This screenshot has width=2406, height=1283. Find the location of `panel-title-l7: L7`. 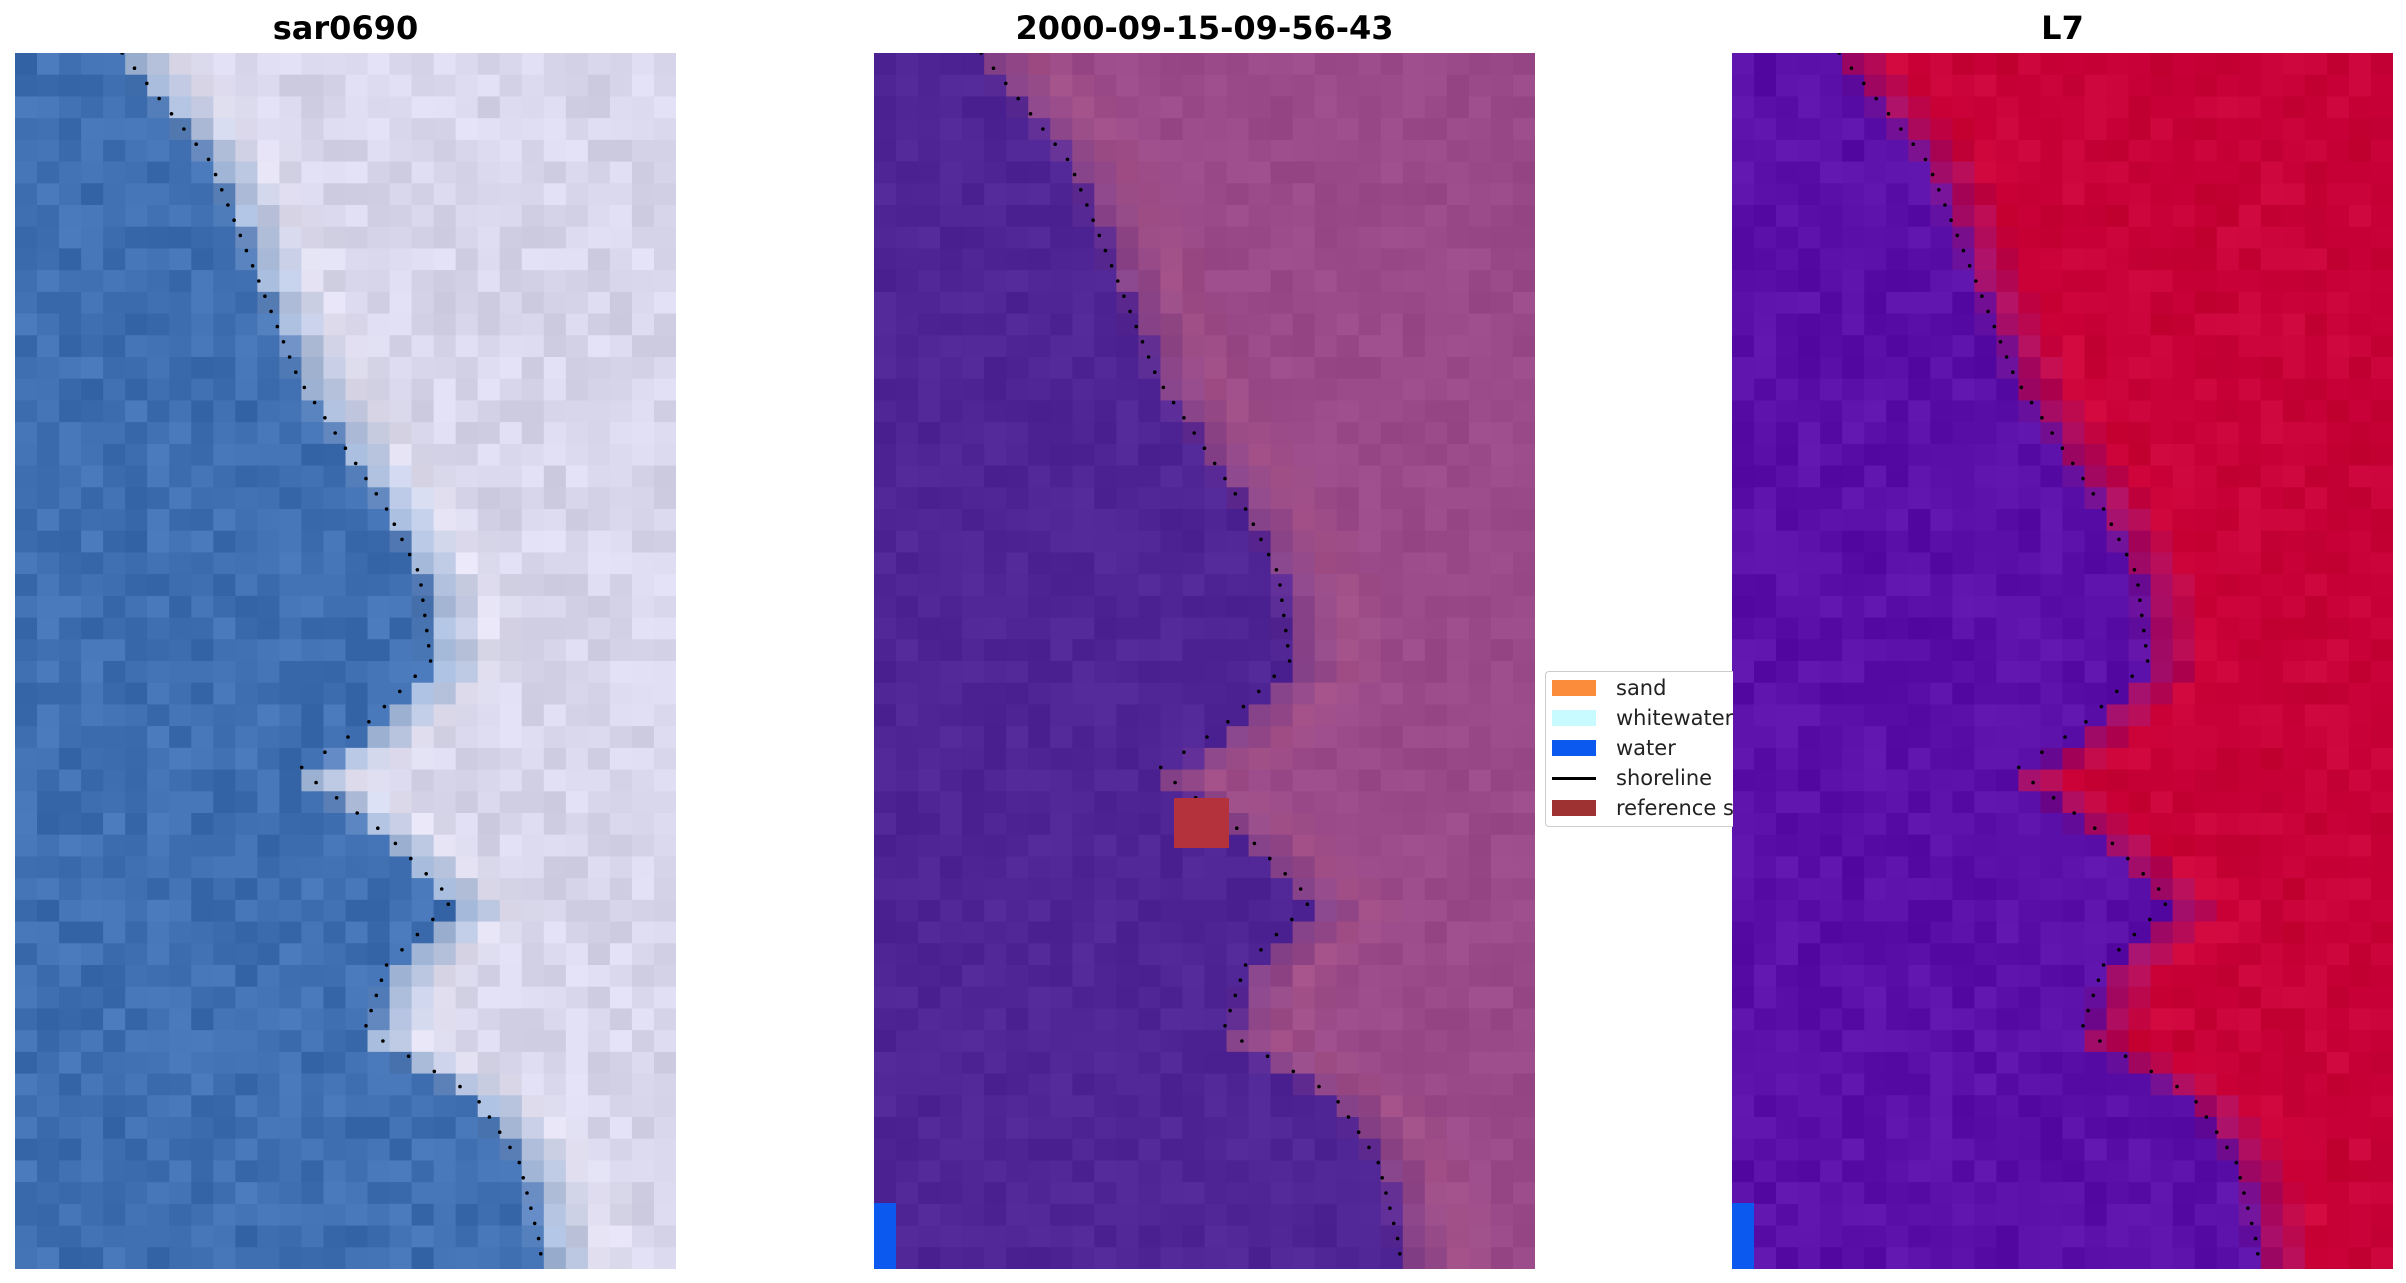

panel-title-l7: L7 is located at coordinates (2062, 28).